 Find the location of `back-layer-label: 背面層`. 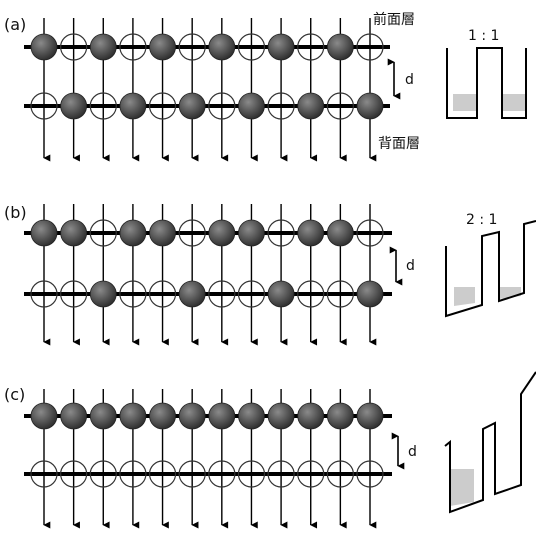

back-layer-label: 背面層 is located at coordinates (399, 144).